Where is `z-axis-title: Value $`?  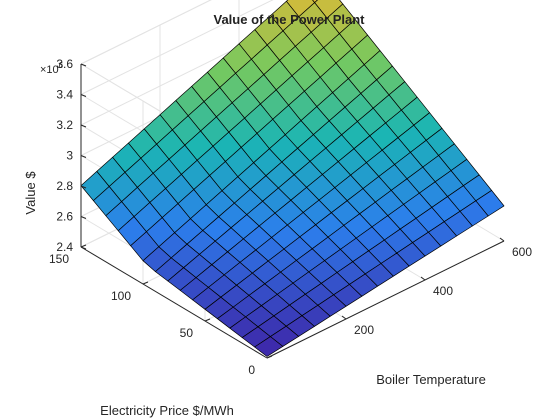 z-axis-title: Value $ is located at coordinates (30, 193).